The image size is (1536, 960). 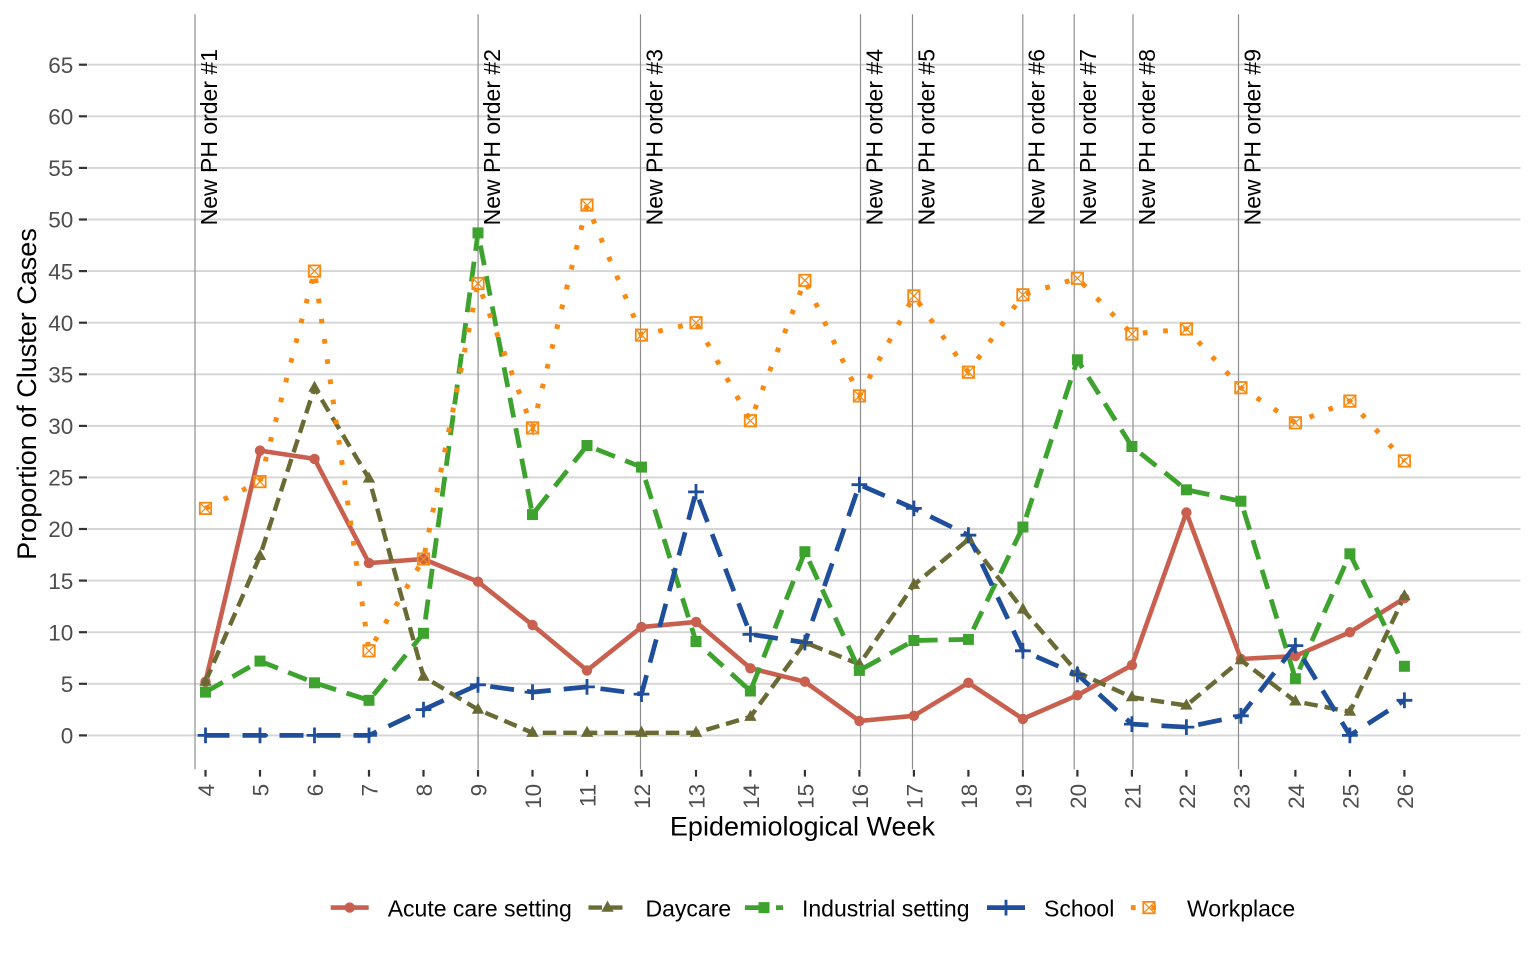 I want to click on svg-text: 23, so click(x=1241, y=796).